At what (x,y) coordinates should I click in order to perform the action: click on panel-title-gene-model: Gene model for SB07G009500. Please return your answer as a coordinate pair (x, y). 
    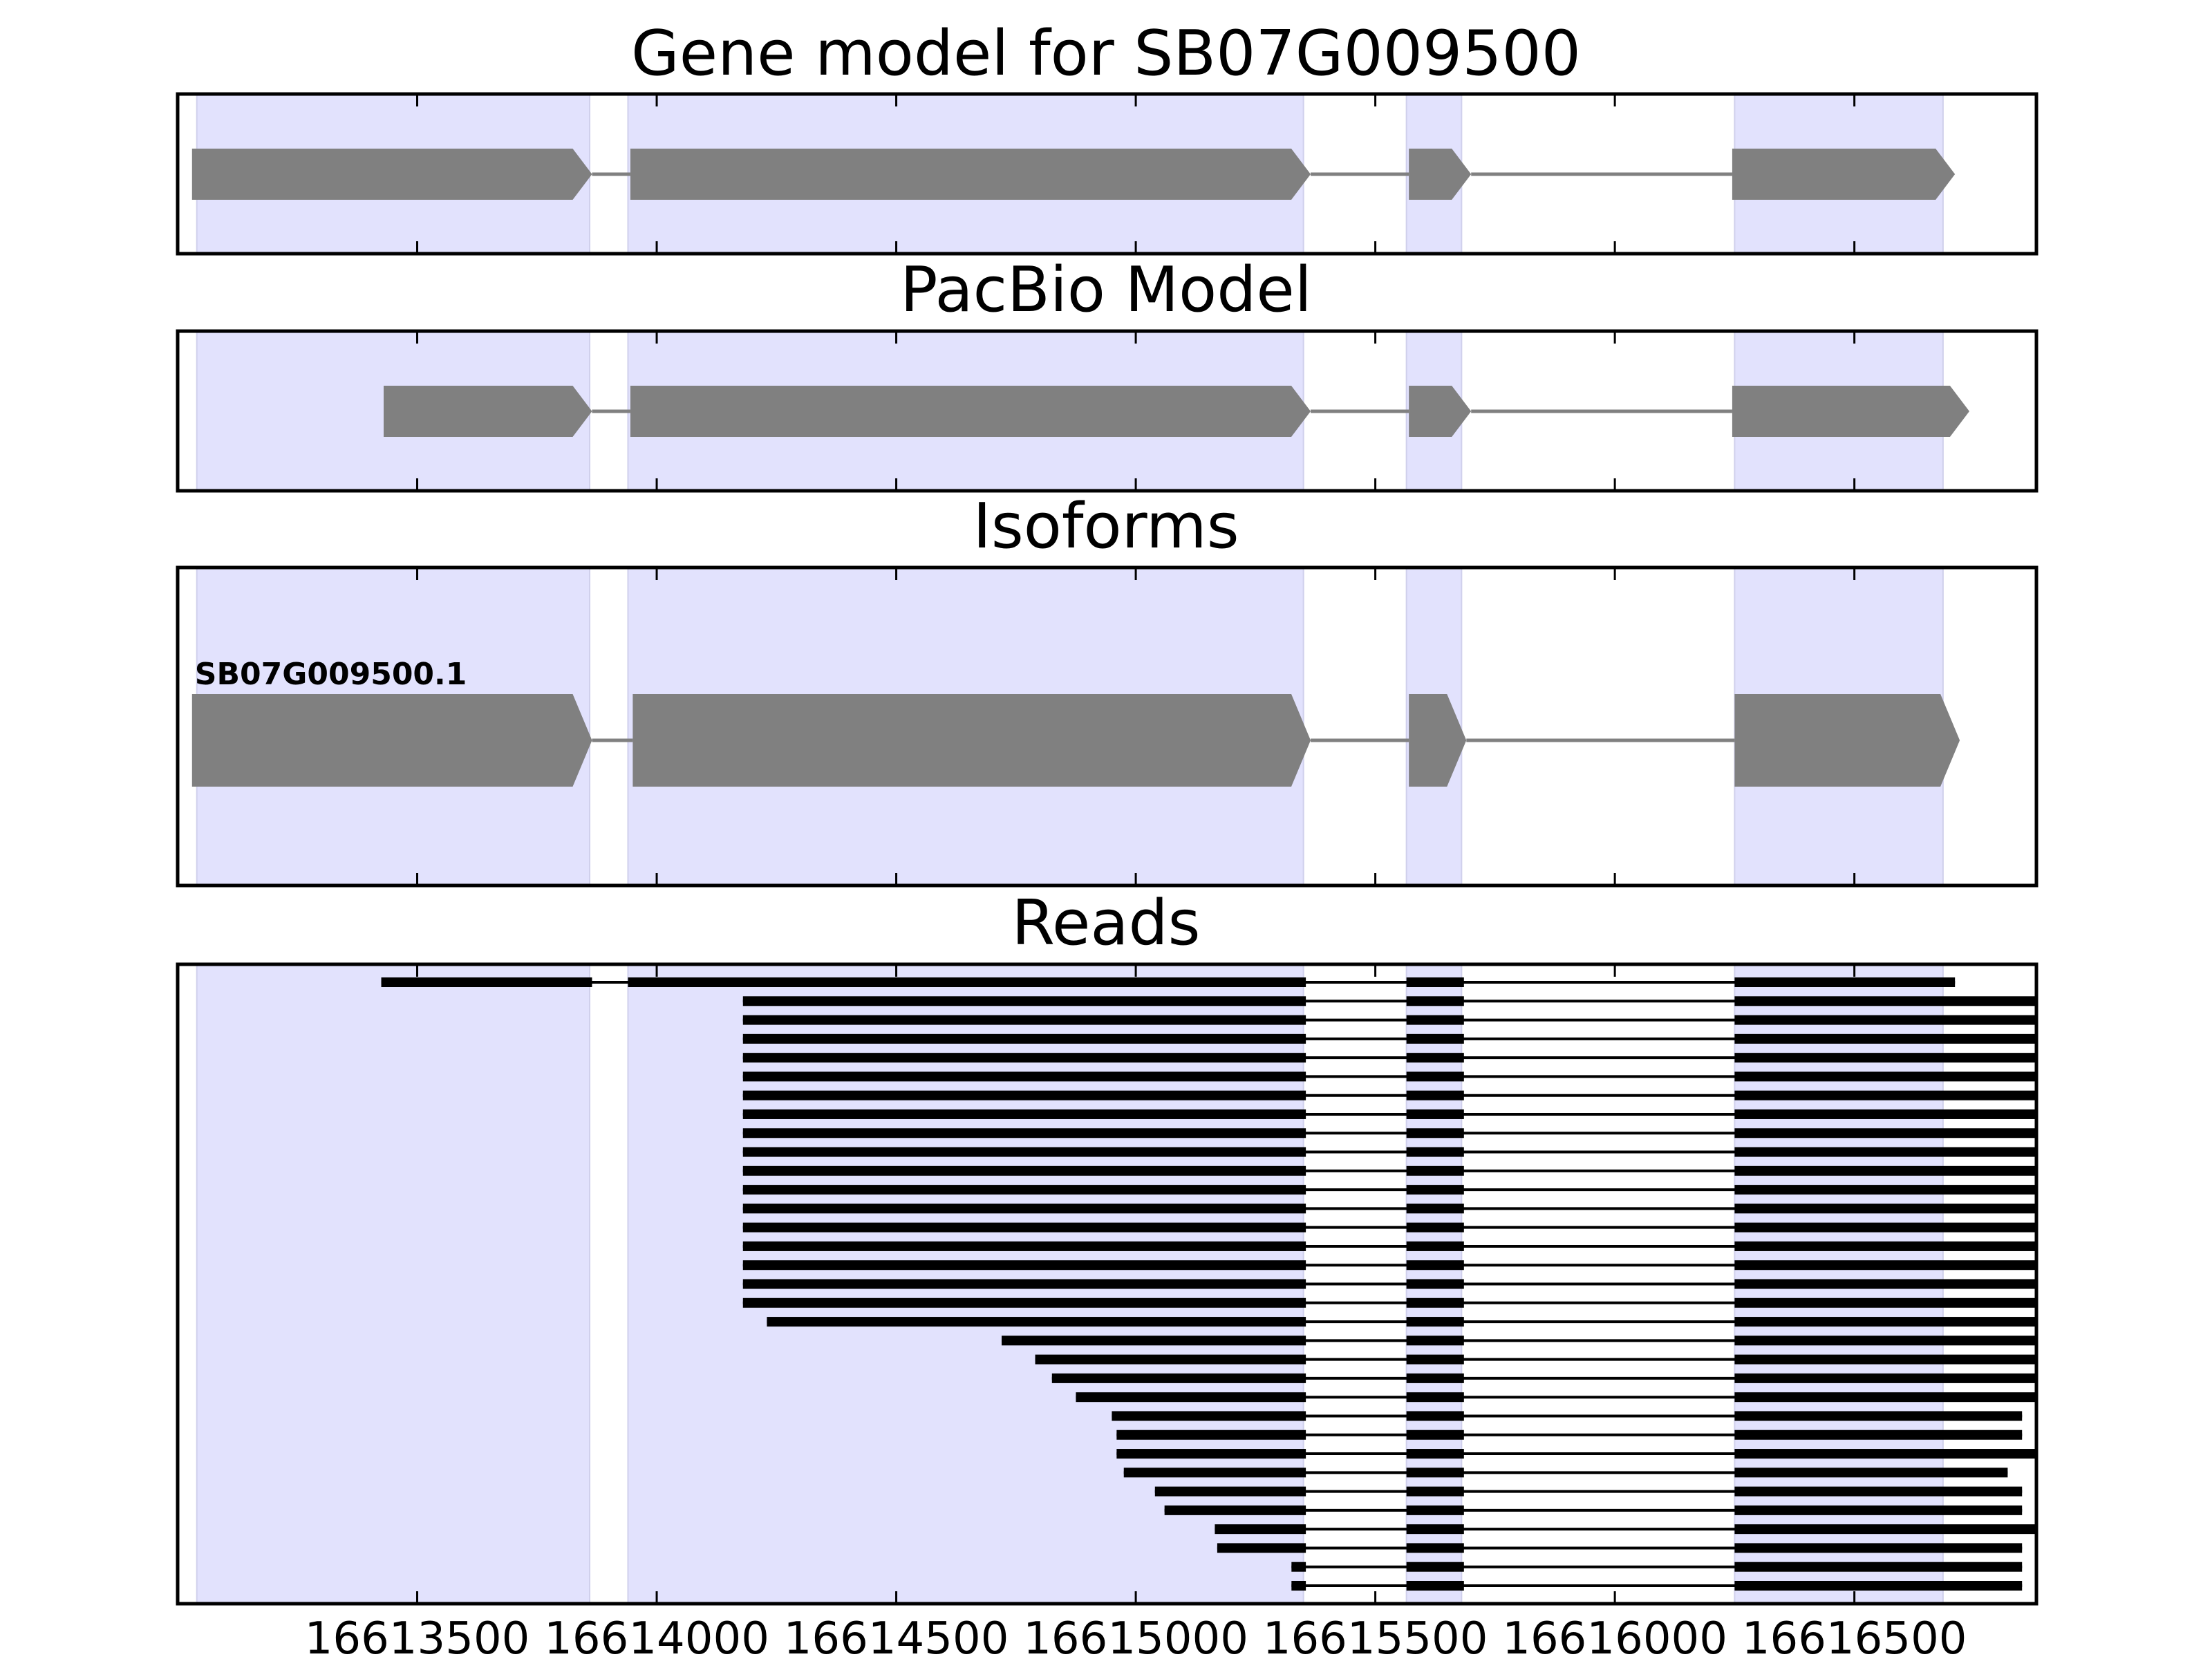
    Looking at the image, I should click on (1106, 54).